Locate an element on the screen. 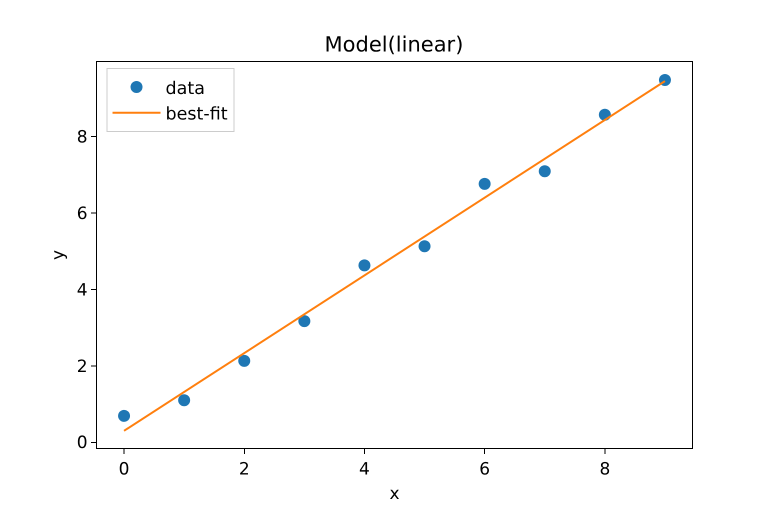  y-tick-label: 8 is located at coordinates (82, 137).